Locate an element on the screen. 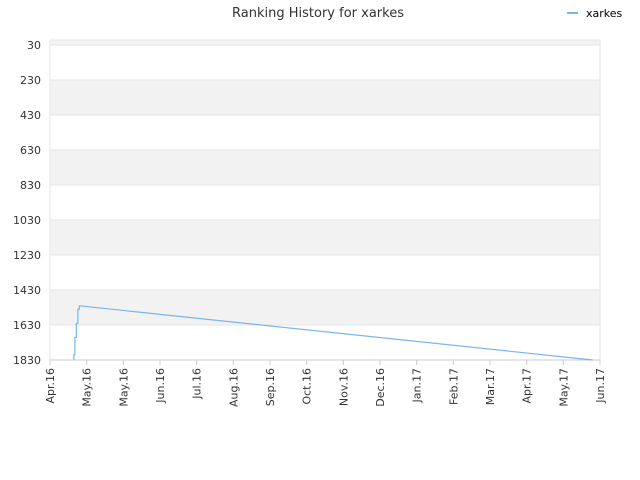 The height and width of the screenshot is (480, 640). x-tick-label: May.17 is located at coordinates (563, 387).